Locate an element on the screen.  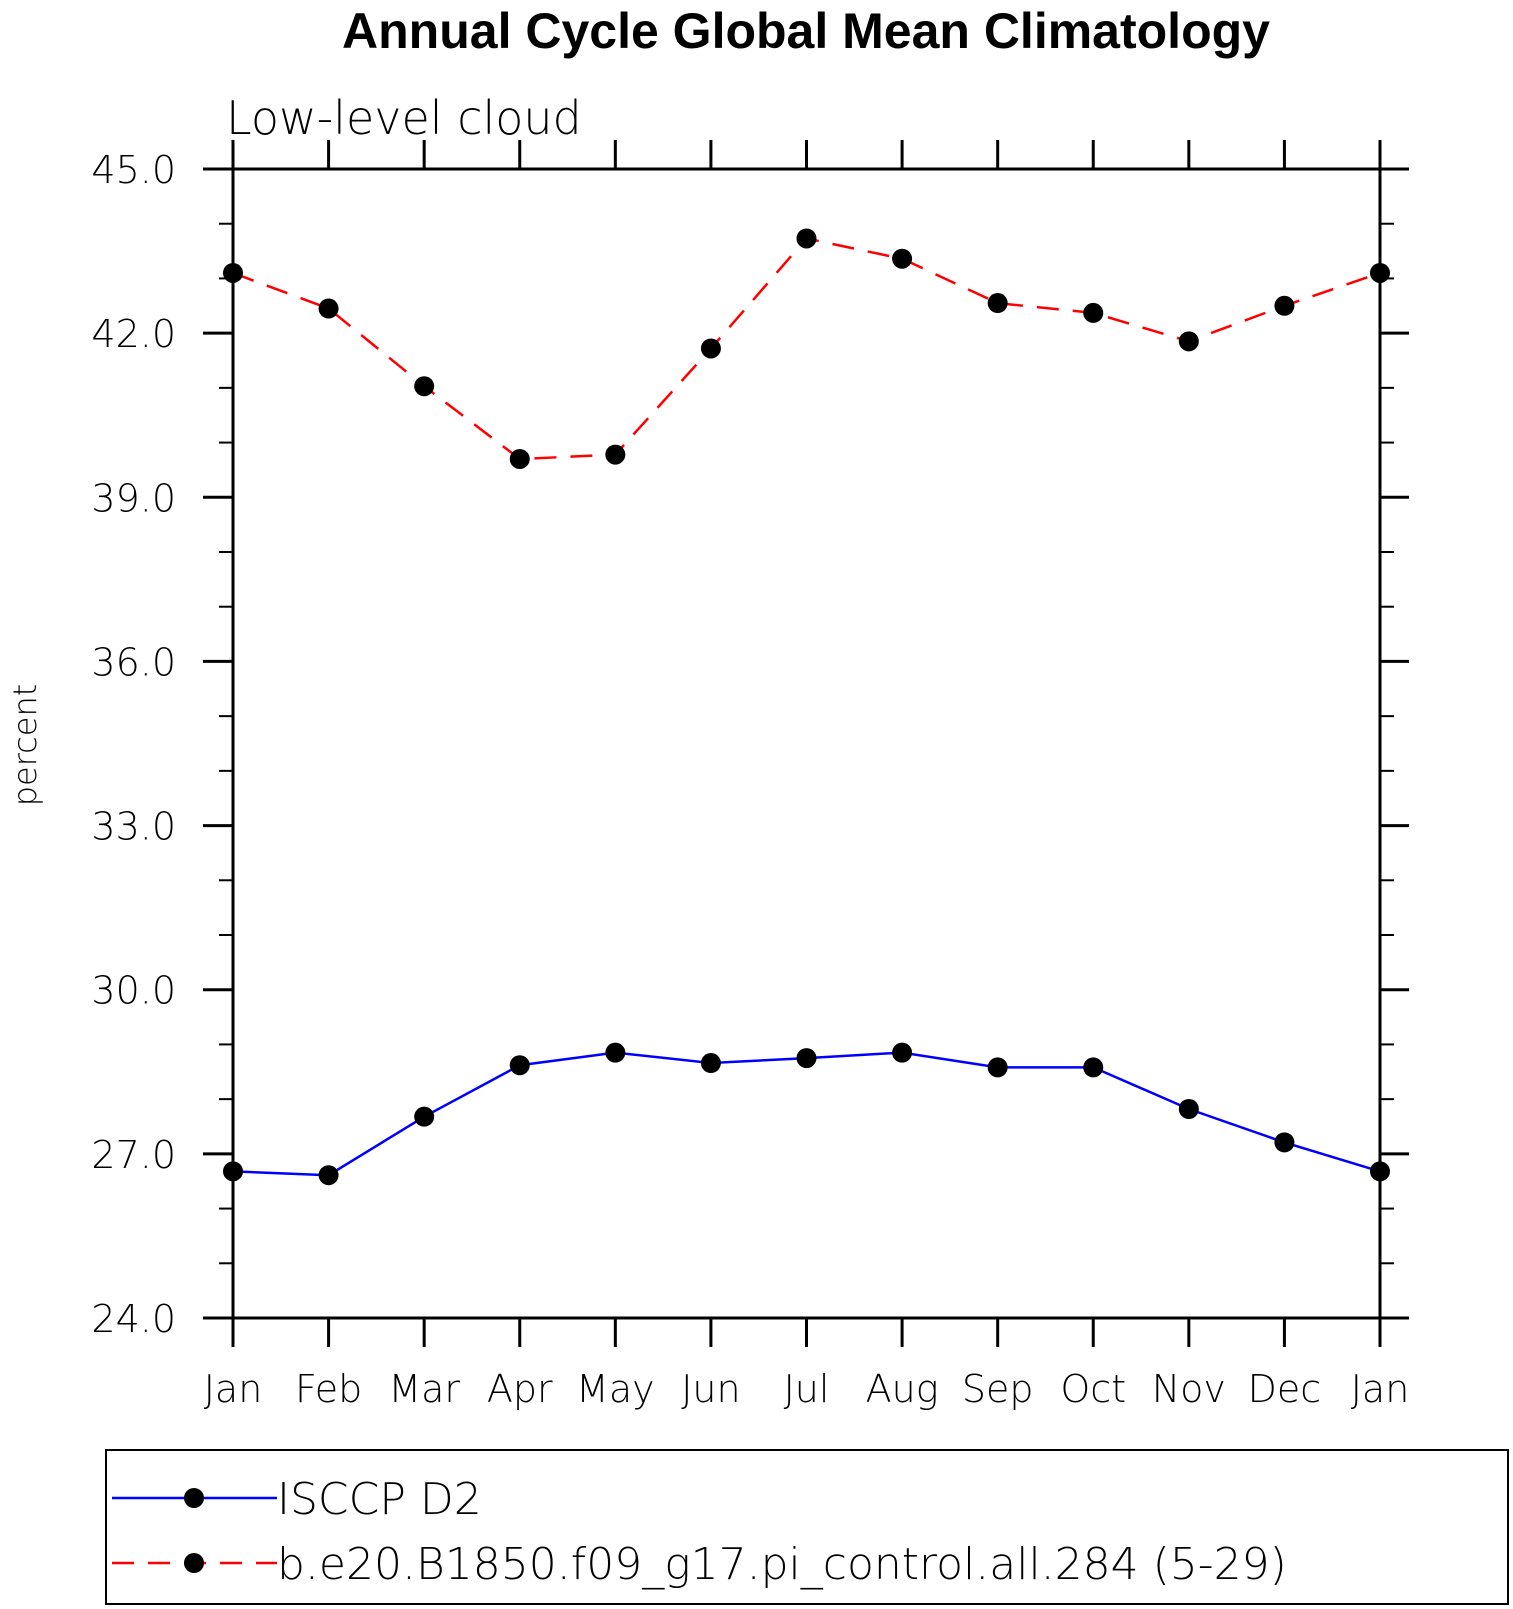
x-tick-label: Jun is located at coordinates (710, 1389).